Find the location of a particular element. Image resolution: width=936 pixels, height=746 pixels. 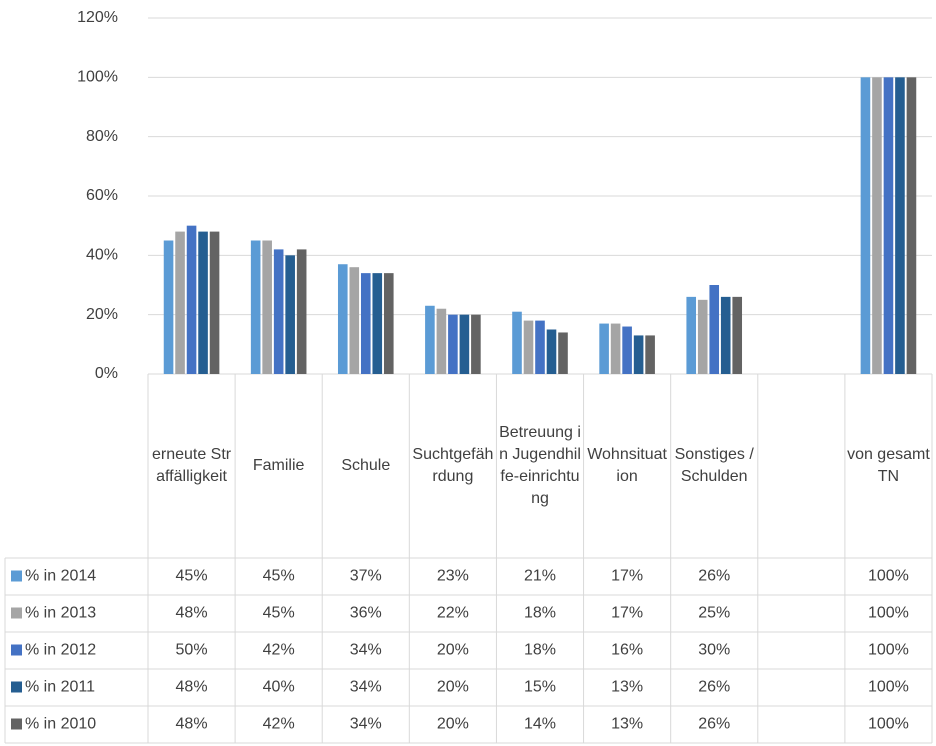

table-value: 25% is located at coordinates (714, 613).